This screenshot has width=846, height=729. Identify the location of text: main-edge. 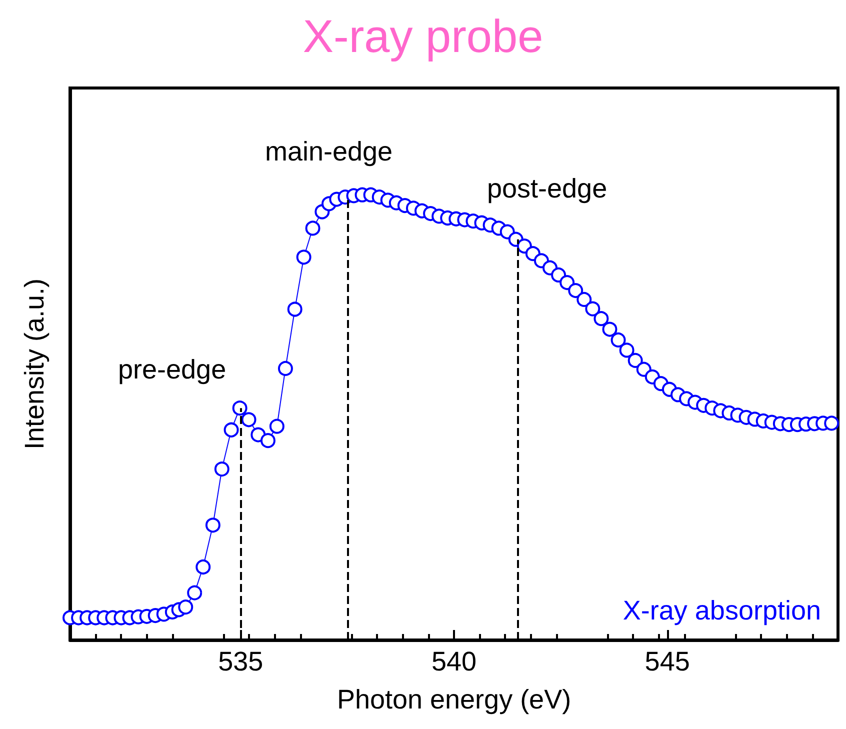
(329, 151).